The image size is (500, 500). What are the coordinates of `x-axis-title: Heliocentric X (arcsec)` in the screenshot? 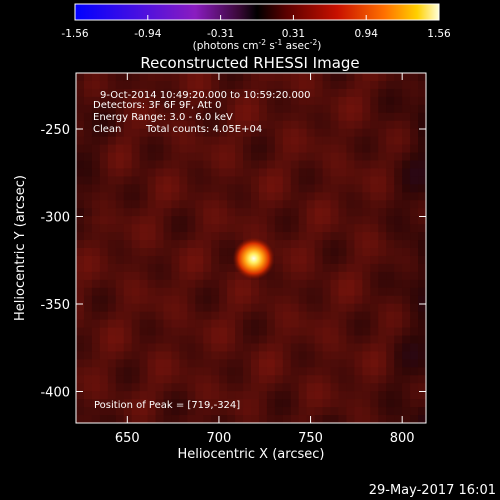 It's located at (251, 454).